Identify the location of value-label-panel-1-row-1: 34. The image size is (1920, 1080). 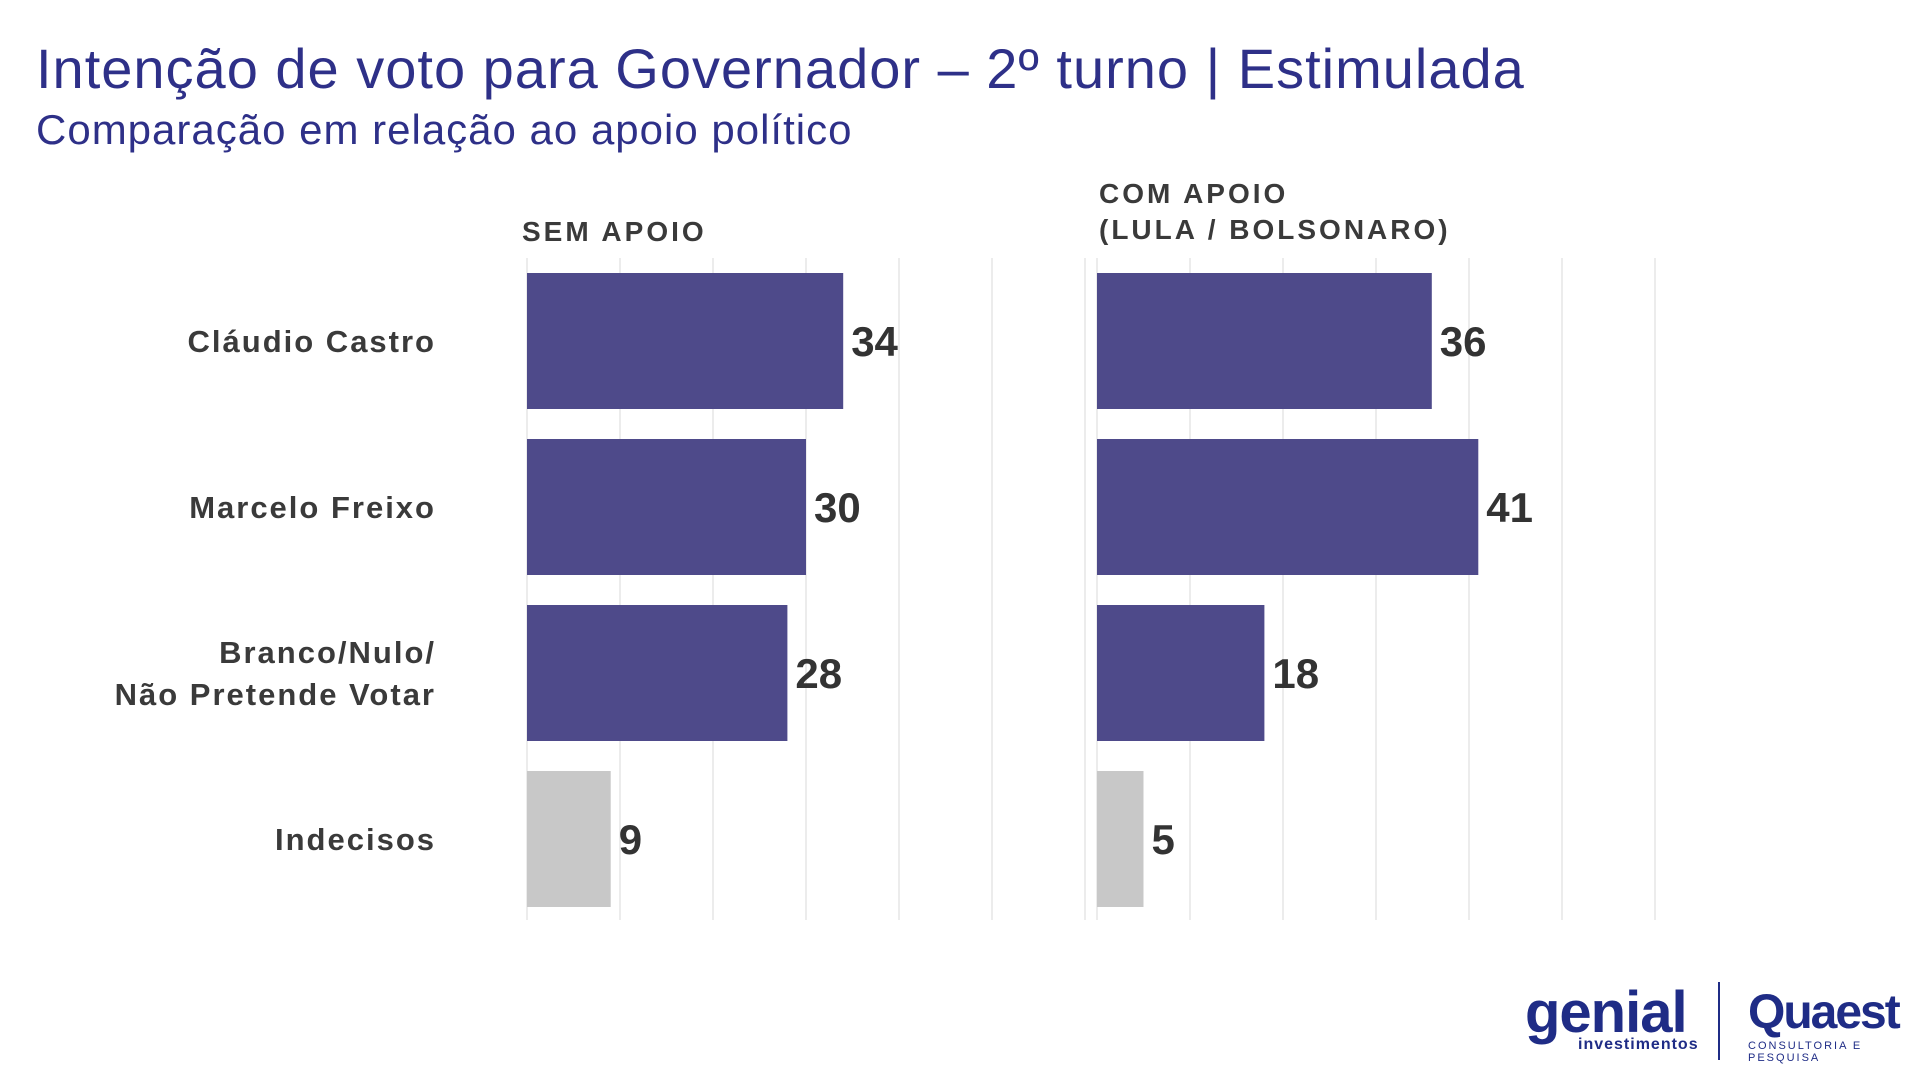
(874, 341).